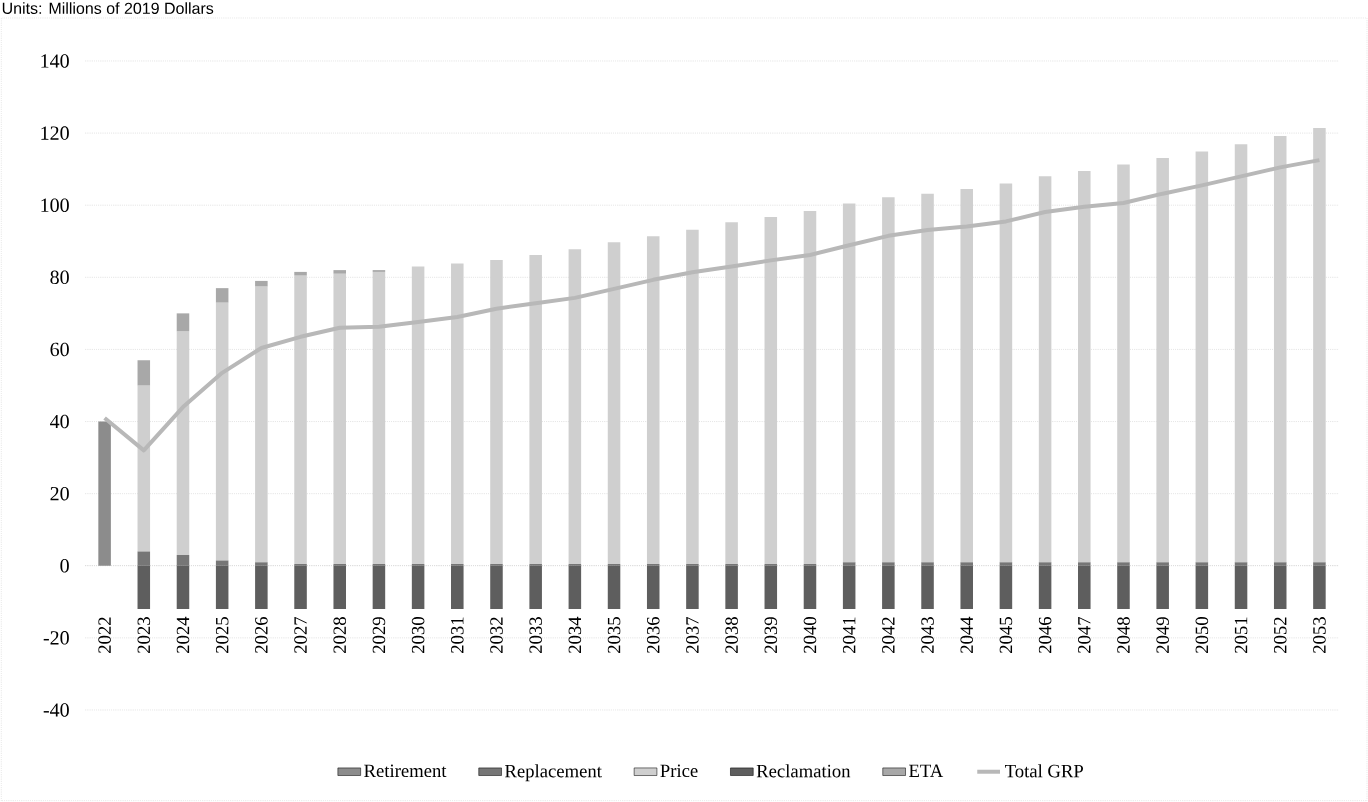 This screenshot has height=802, width=1368. I want to click on y-tick-label: -20, so click(56, 638).